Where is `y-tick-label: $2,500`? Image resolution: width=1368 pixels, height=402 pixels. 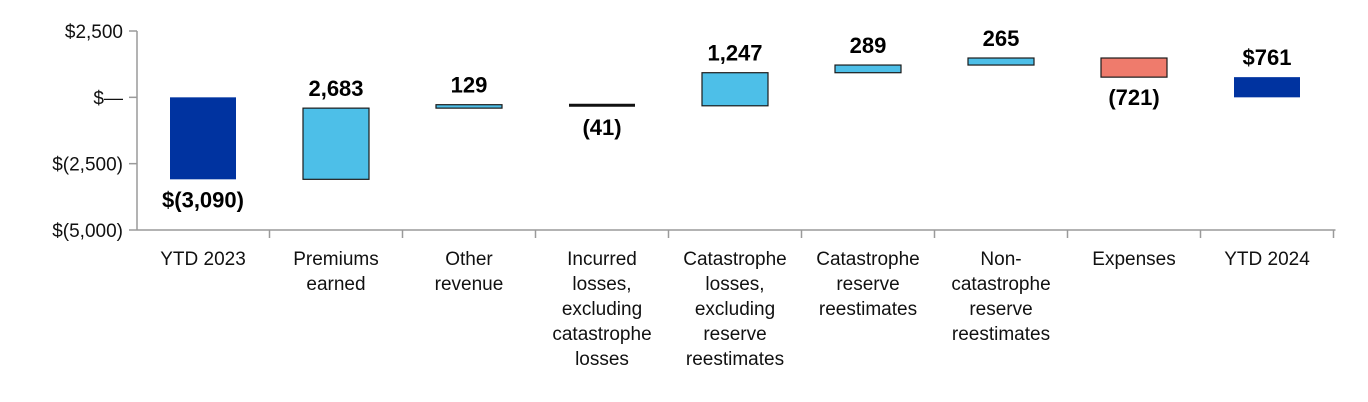
y-tick-label: $2,500 is located at coordinates (94, 32).